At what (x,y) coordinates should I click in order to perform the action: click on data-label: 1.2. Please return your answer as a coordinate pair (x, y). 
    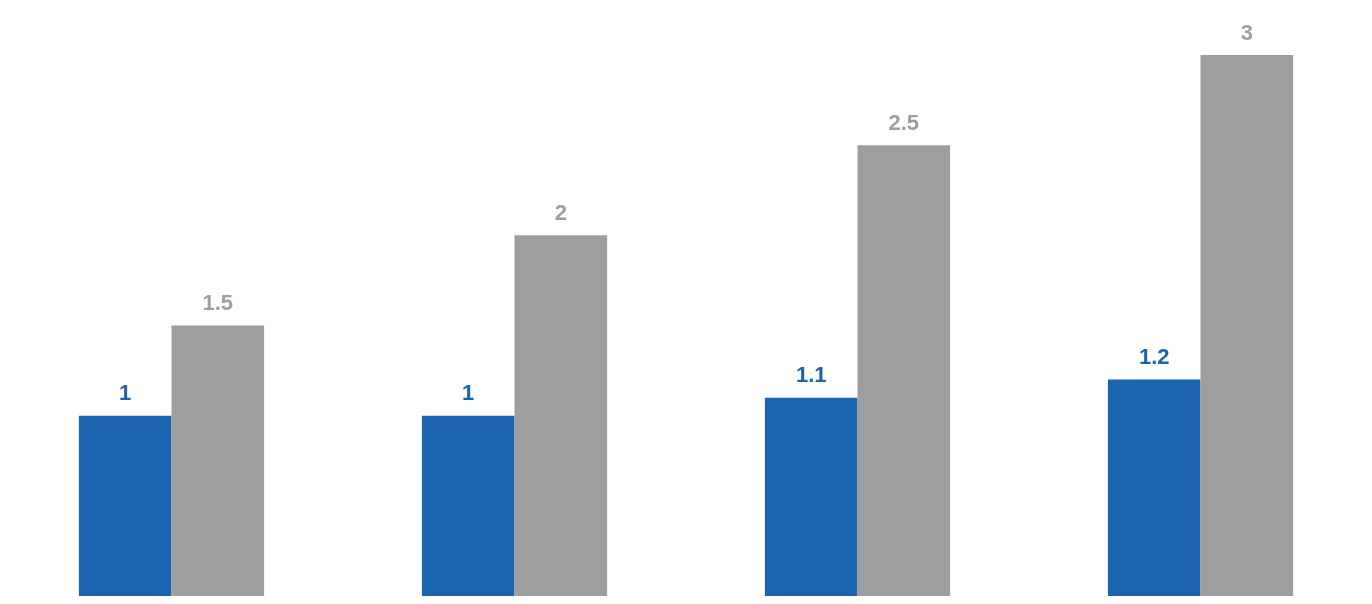
    Looking at the image, I should click on (1154, 357).